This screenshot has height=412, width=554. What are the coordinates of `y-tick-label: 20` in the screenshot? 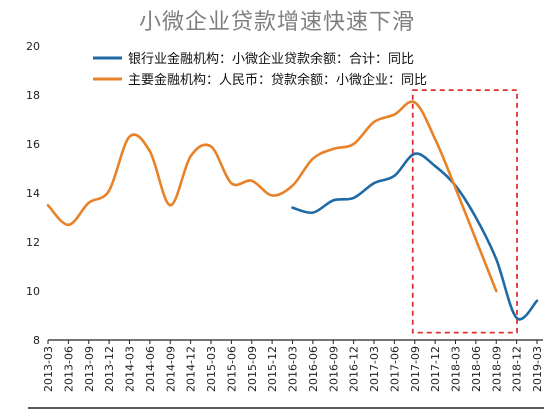 It's located at (33, 46).